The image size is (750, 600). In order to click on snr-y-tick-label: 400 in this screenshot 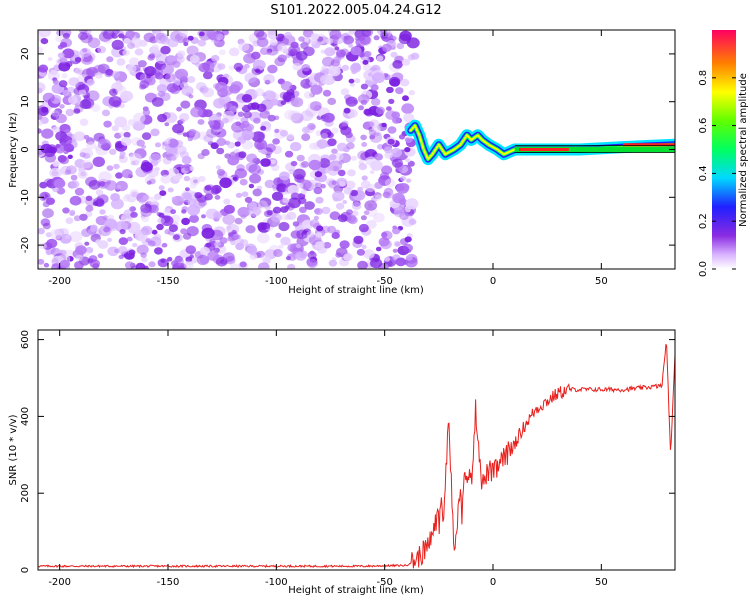, I will do `click(25, 416)`.